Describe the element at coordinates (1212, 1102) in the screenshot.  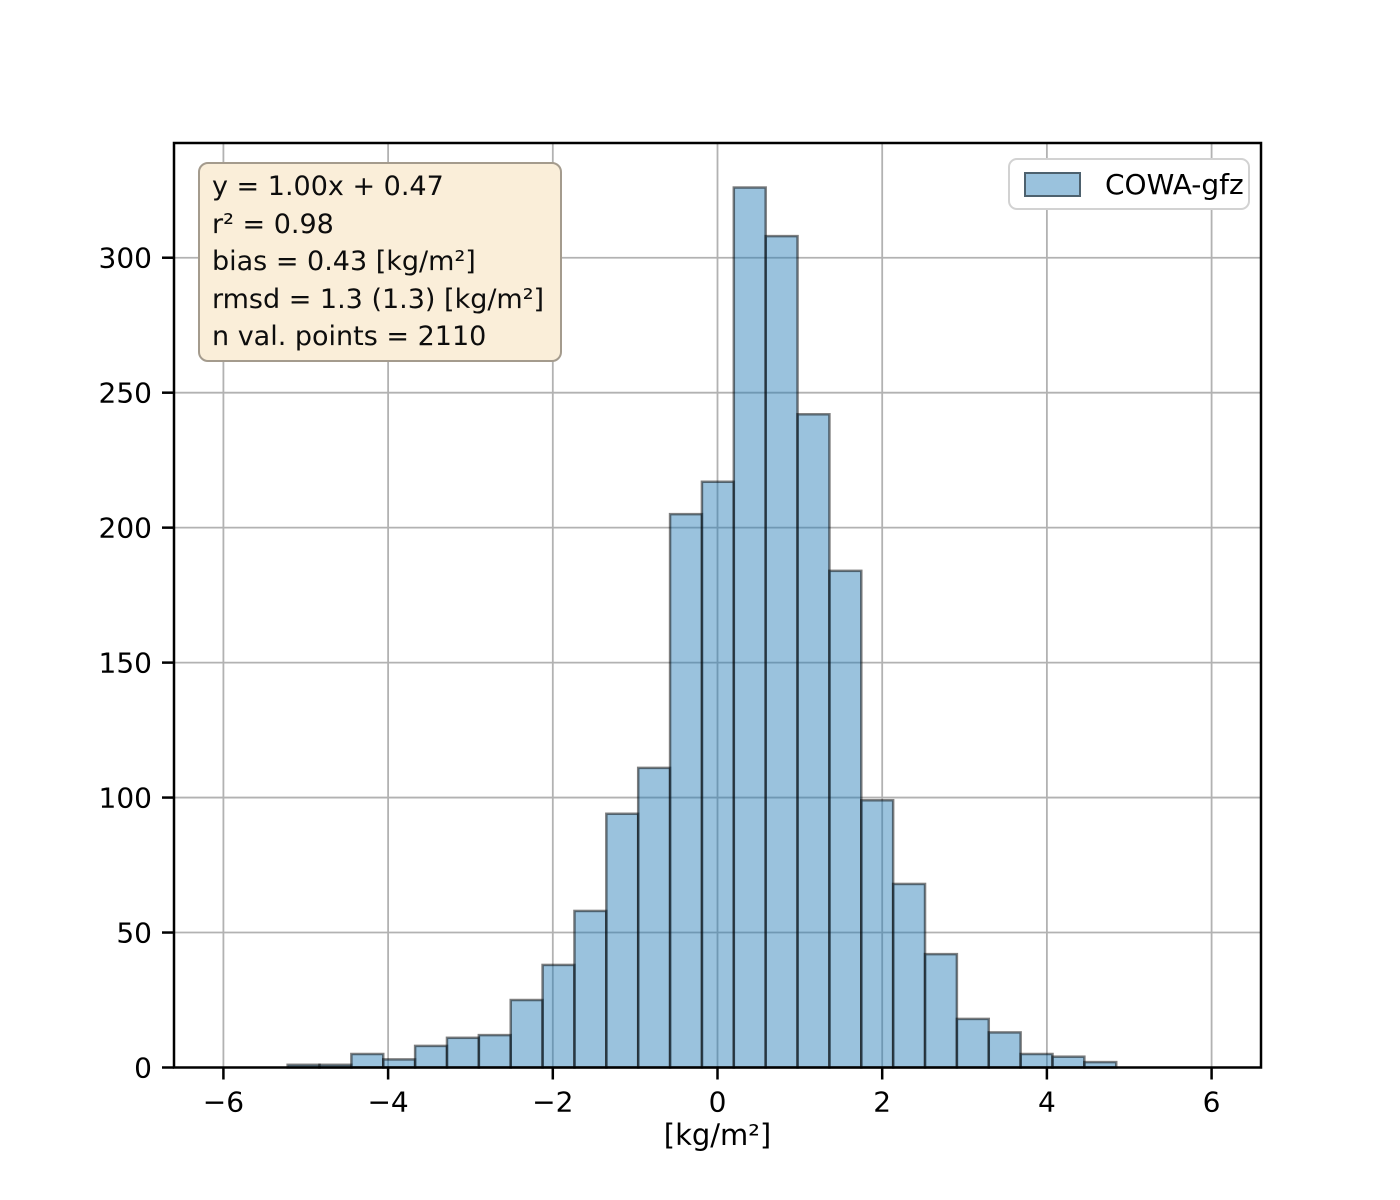
I see `x-tick-label: 6` at that location.